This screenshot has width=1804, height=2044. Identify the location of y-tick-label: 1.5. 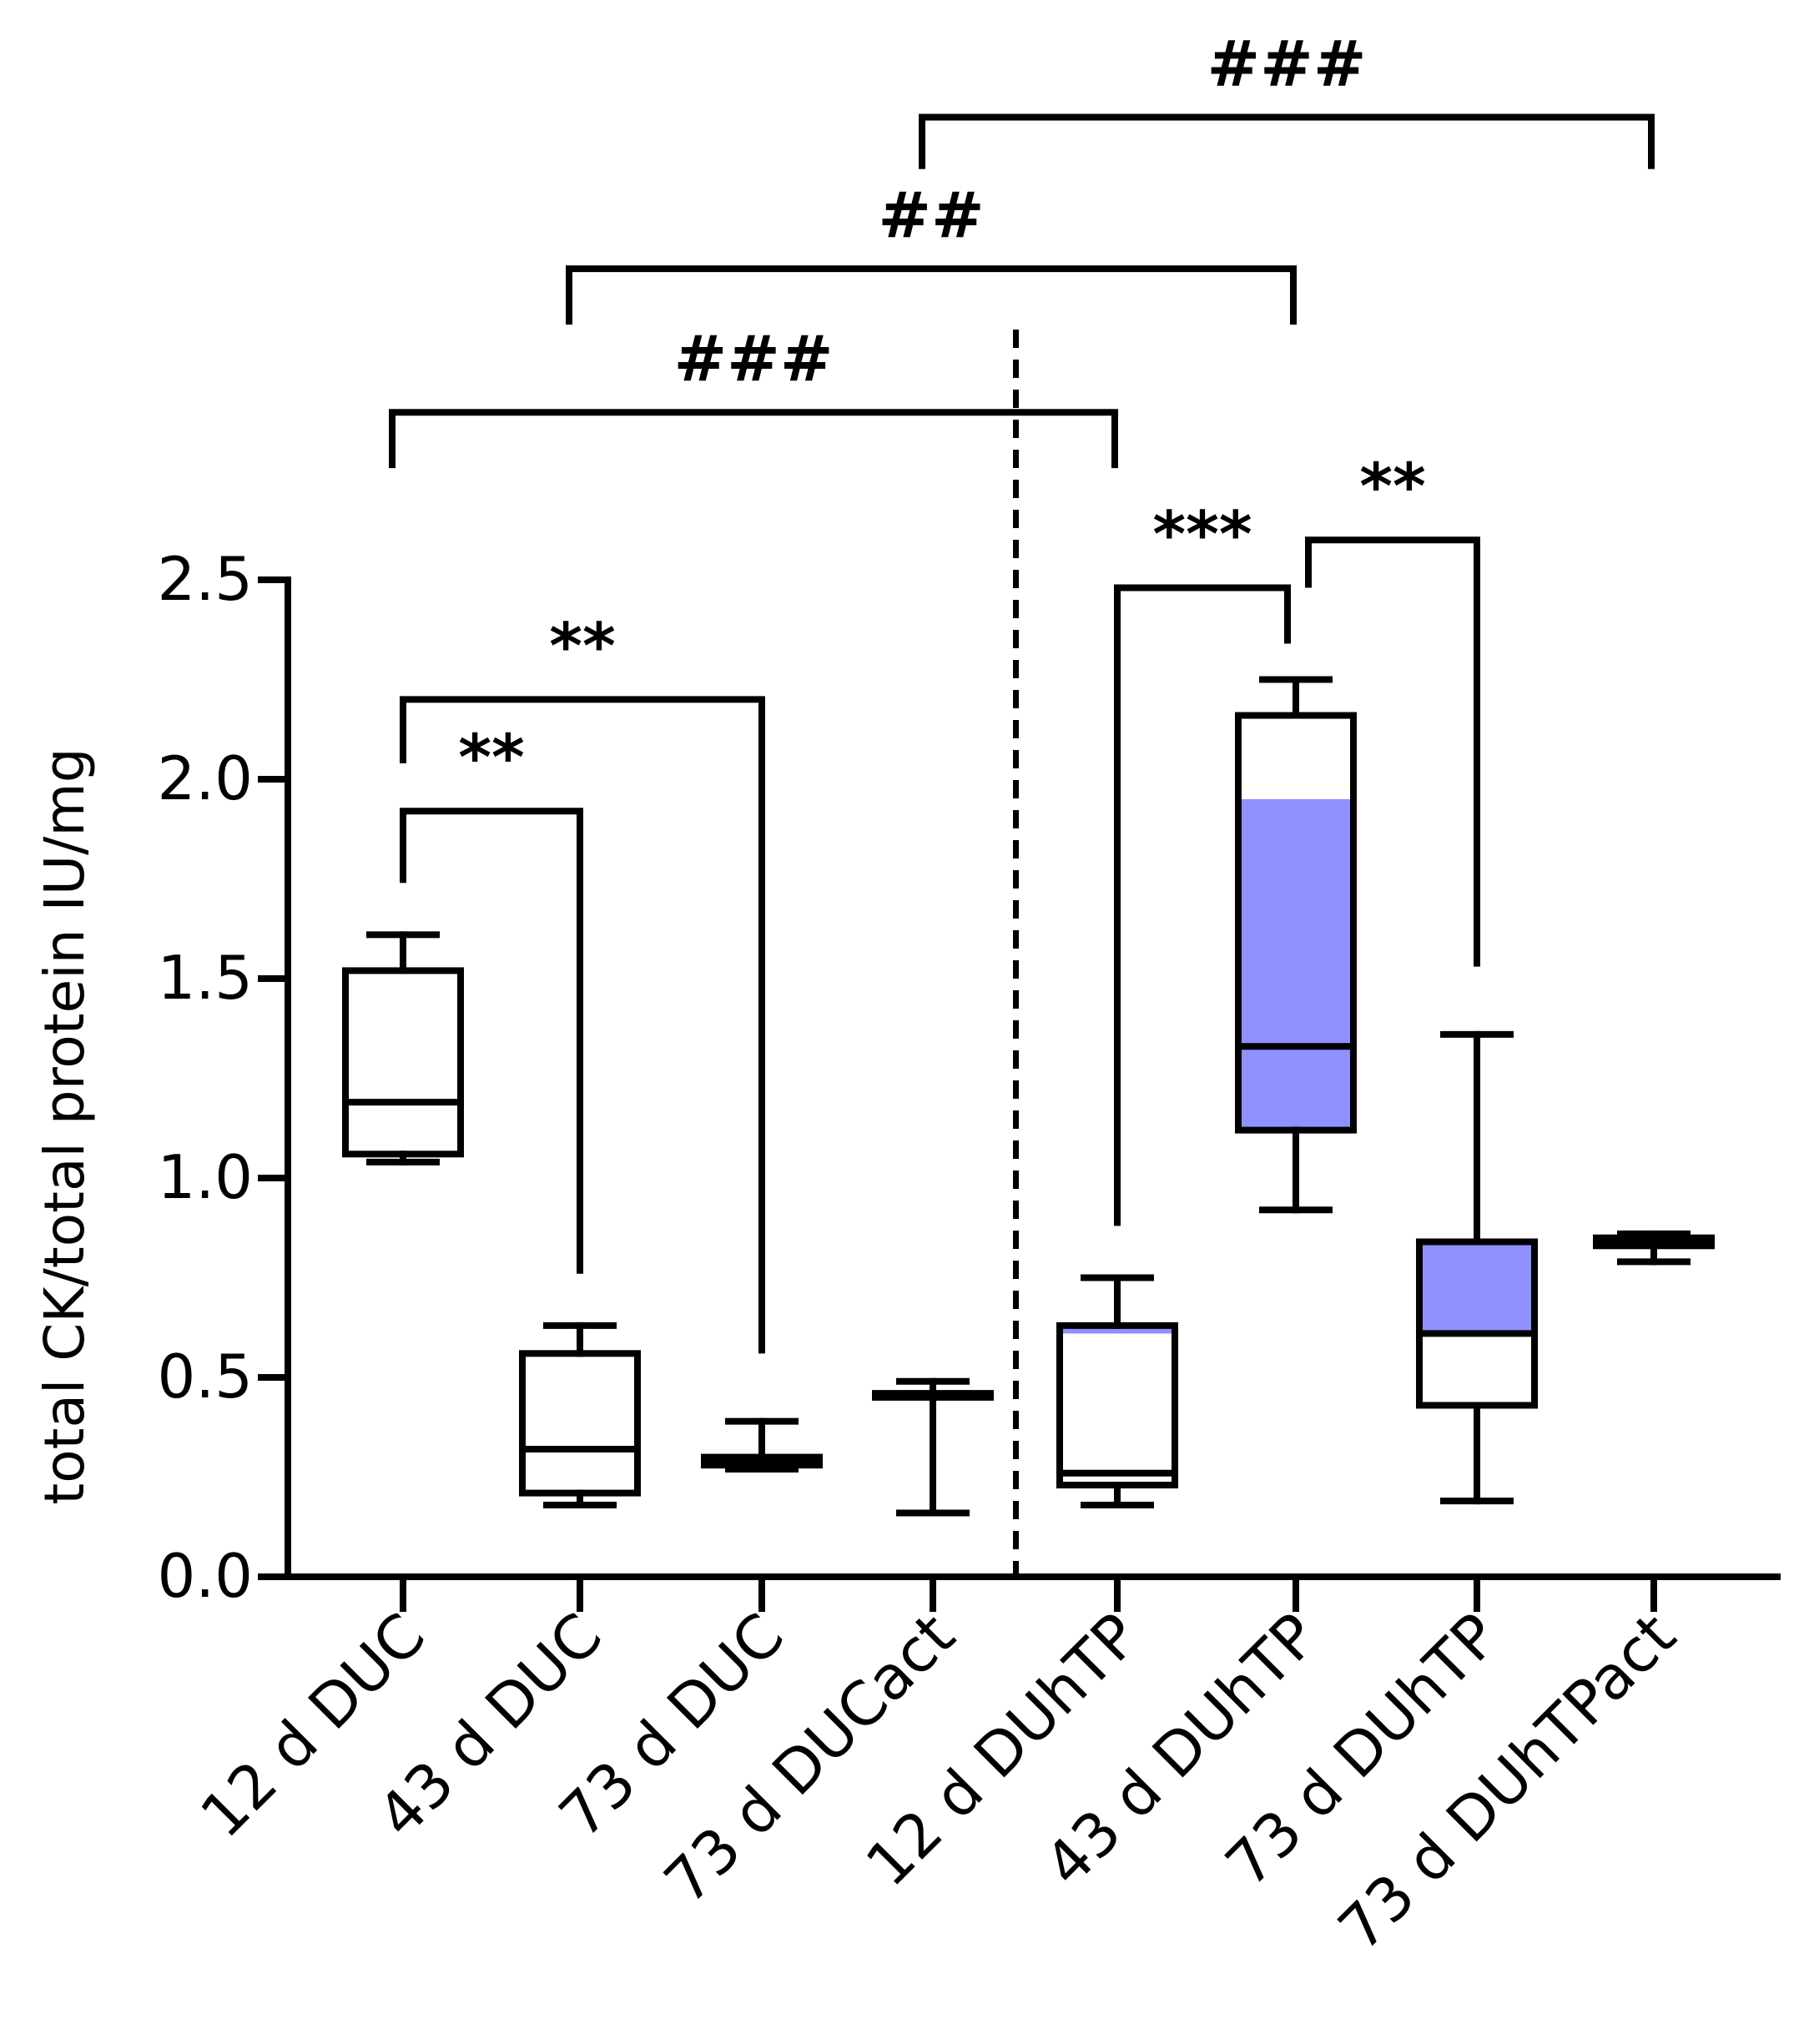
(205, 978).